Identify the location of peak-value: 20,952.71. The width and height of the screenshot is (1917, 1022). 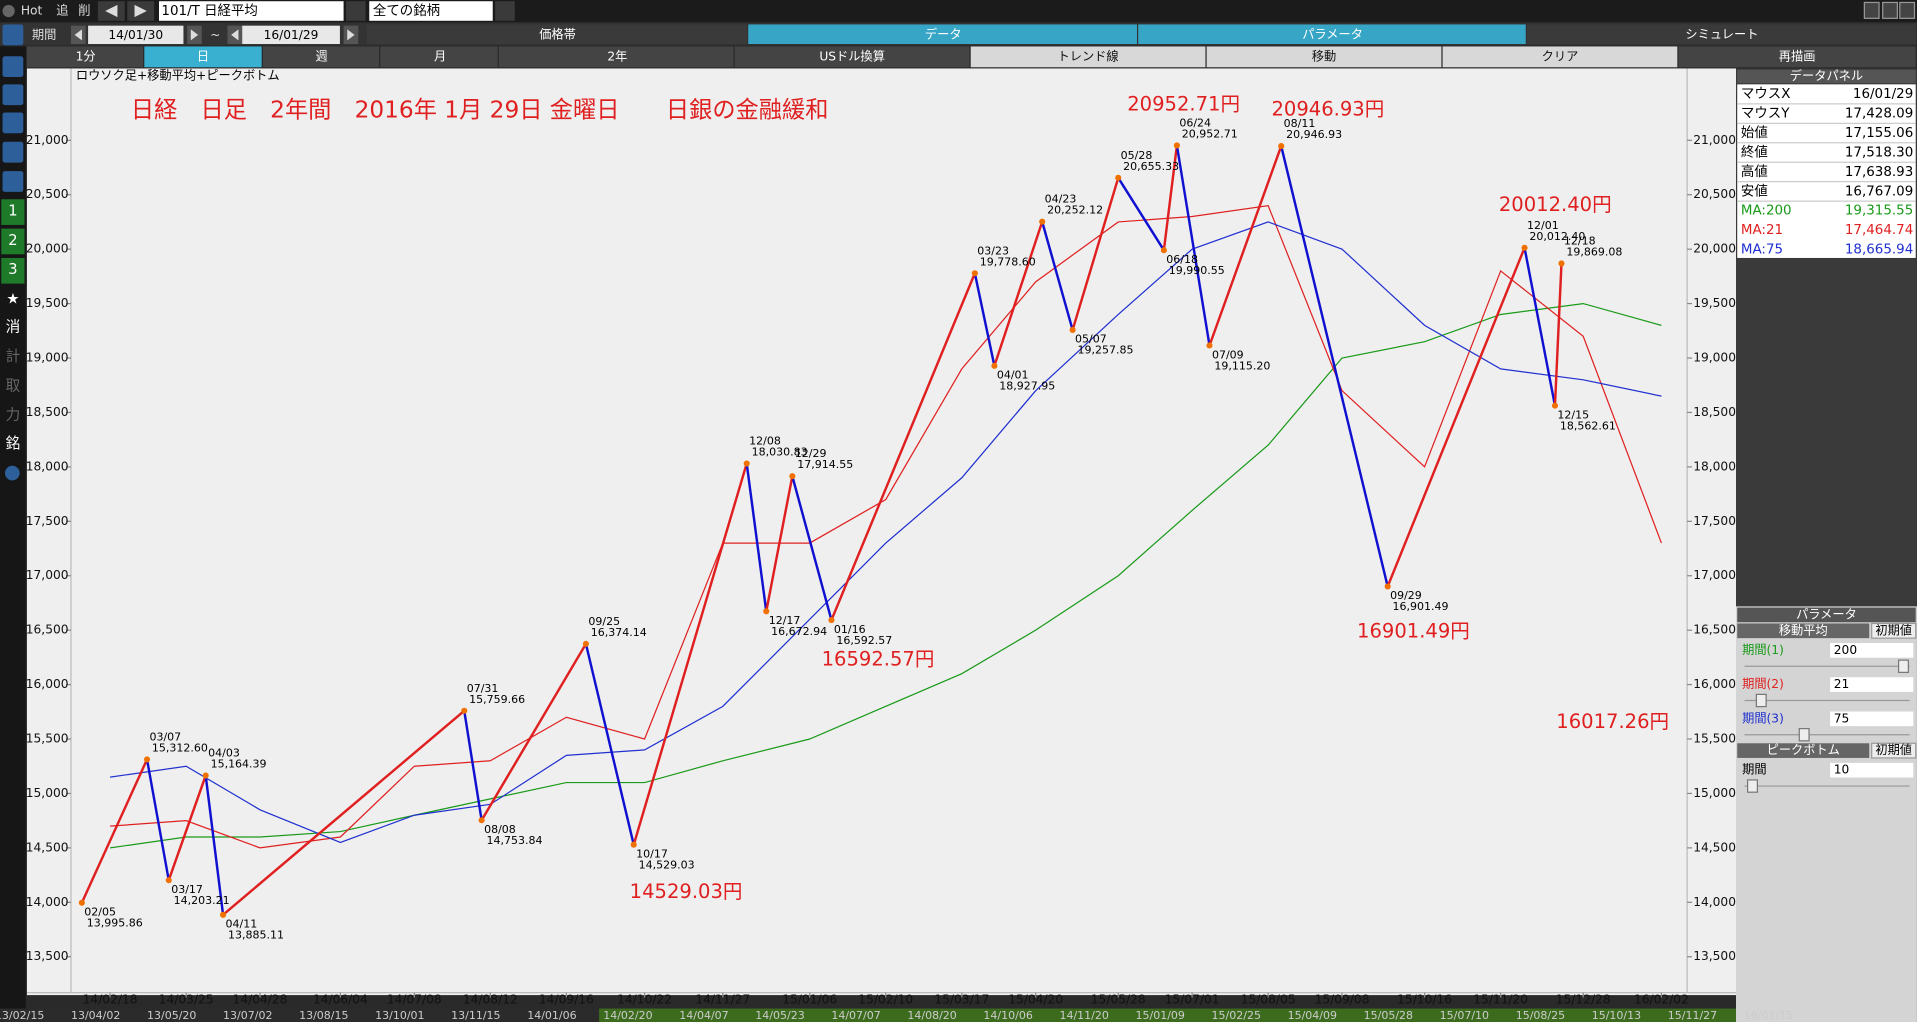
(1210, 133).